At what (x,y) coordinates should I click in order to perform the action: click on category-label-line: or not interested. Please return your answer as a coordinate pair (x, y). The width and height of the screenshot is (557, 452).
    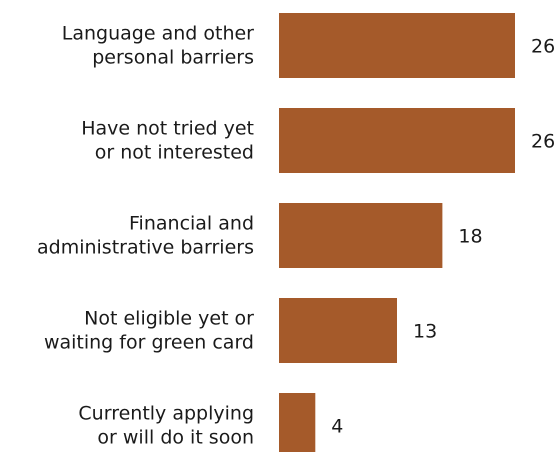
    Looking at the image, I should click on (174, 153).